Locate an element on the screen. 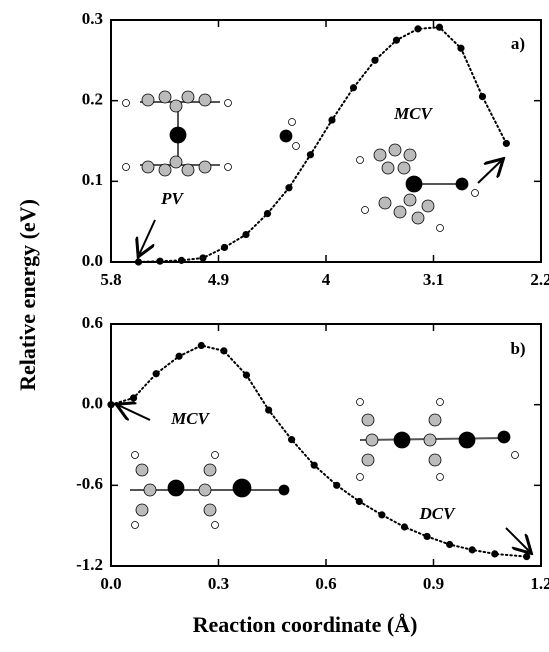 The width and height of the screenshot is (549, 652). molecule-mcv-b is located at coordinates (210, 490).